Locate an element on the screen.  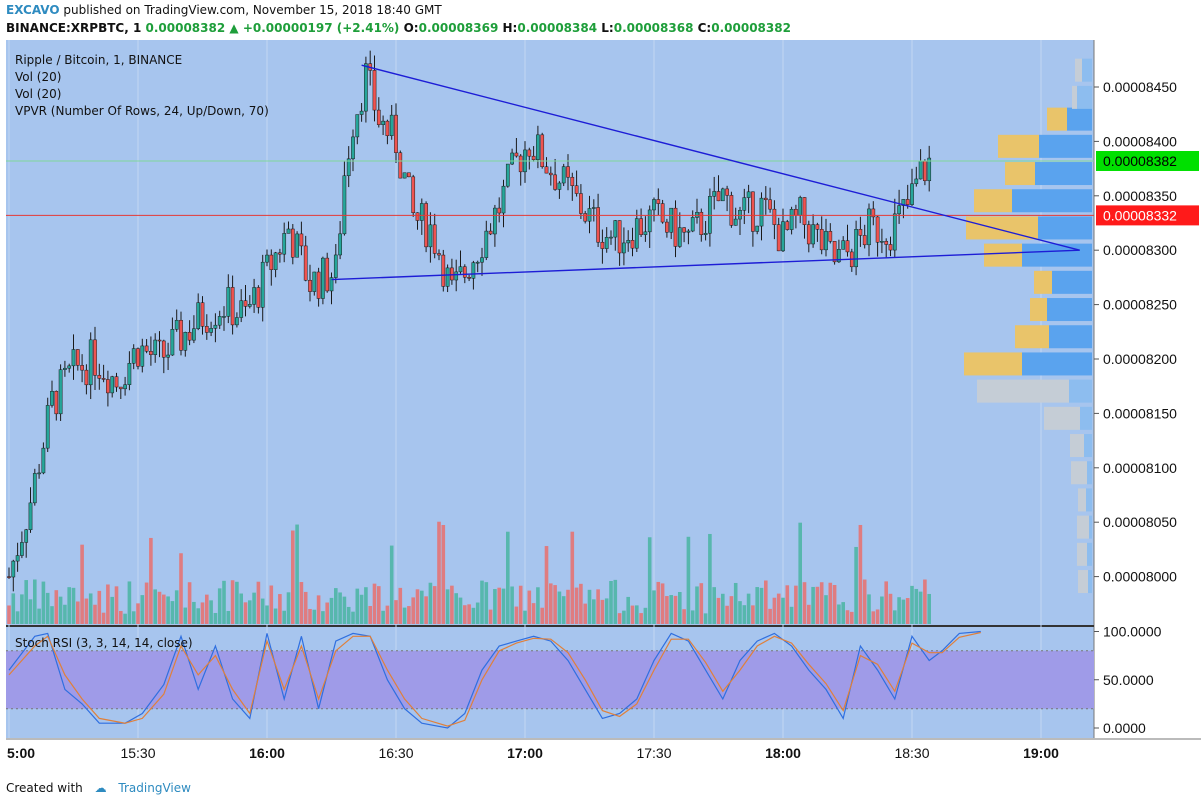
rsi-line-K is located at coordinates (494, 679).